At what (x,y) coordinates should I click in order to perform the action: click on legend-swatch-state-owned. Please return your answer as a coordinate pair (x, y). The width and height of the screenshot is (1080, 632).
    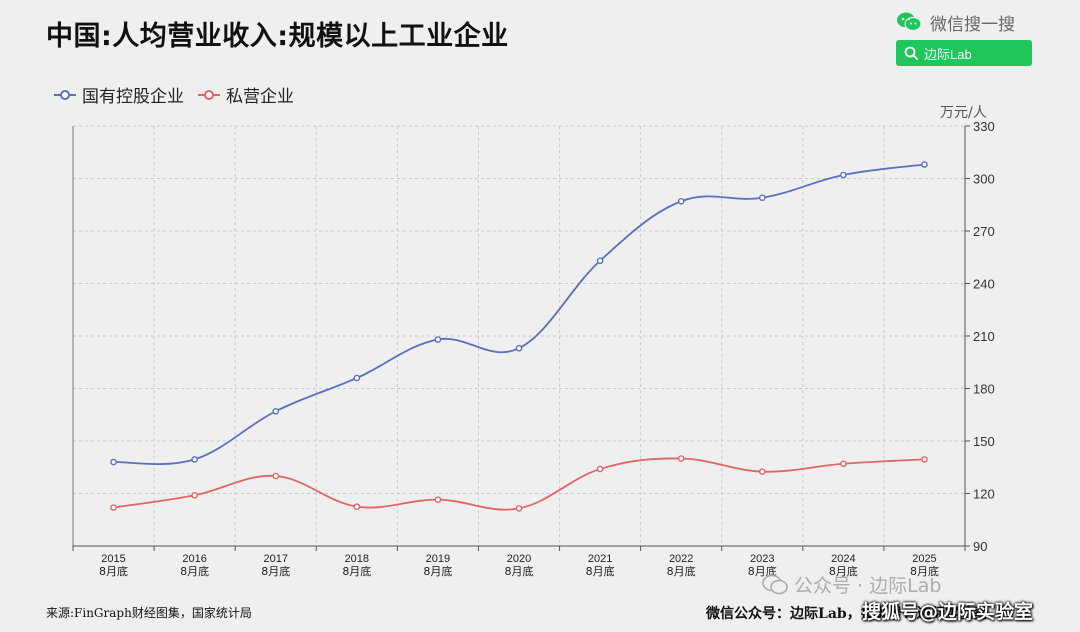
    Looking at the image, I should click on (65, 94).